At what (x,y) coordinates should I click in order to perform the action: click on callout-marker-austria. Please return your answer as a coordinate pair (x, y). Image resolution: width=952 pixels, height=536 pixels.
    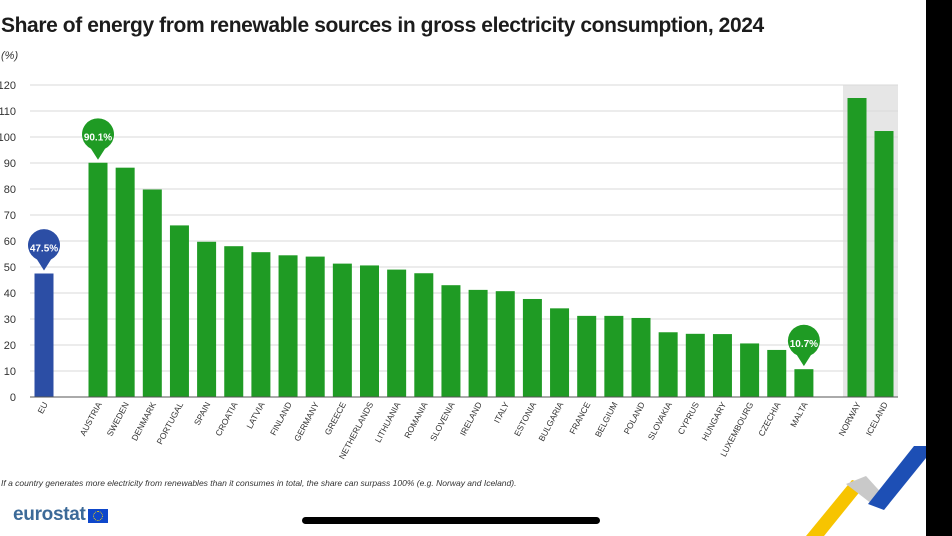
    Looking at the image, I should click on (98, 139).